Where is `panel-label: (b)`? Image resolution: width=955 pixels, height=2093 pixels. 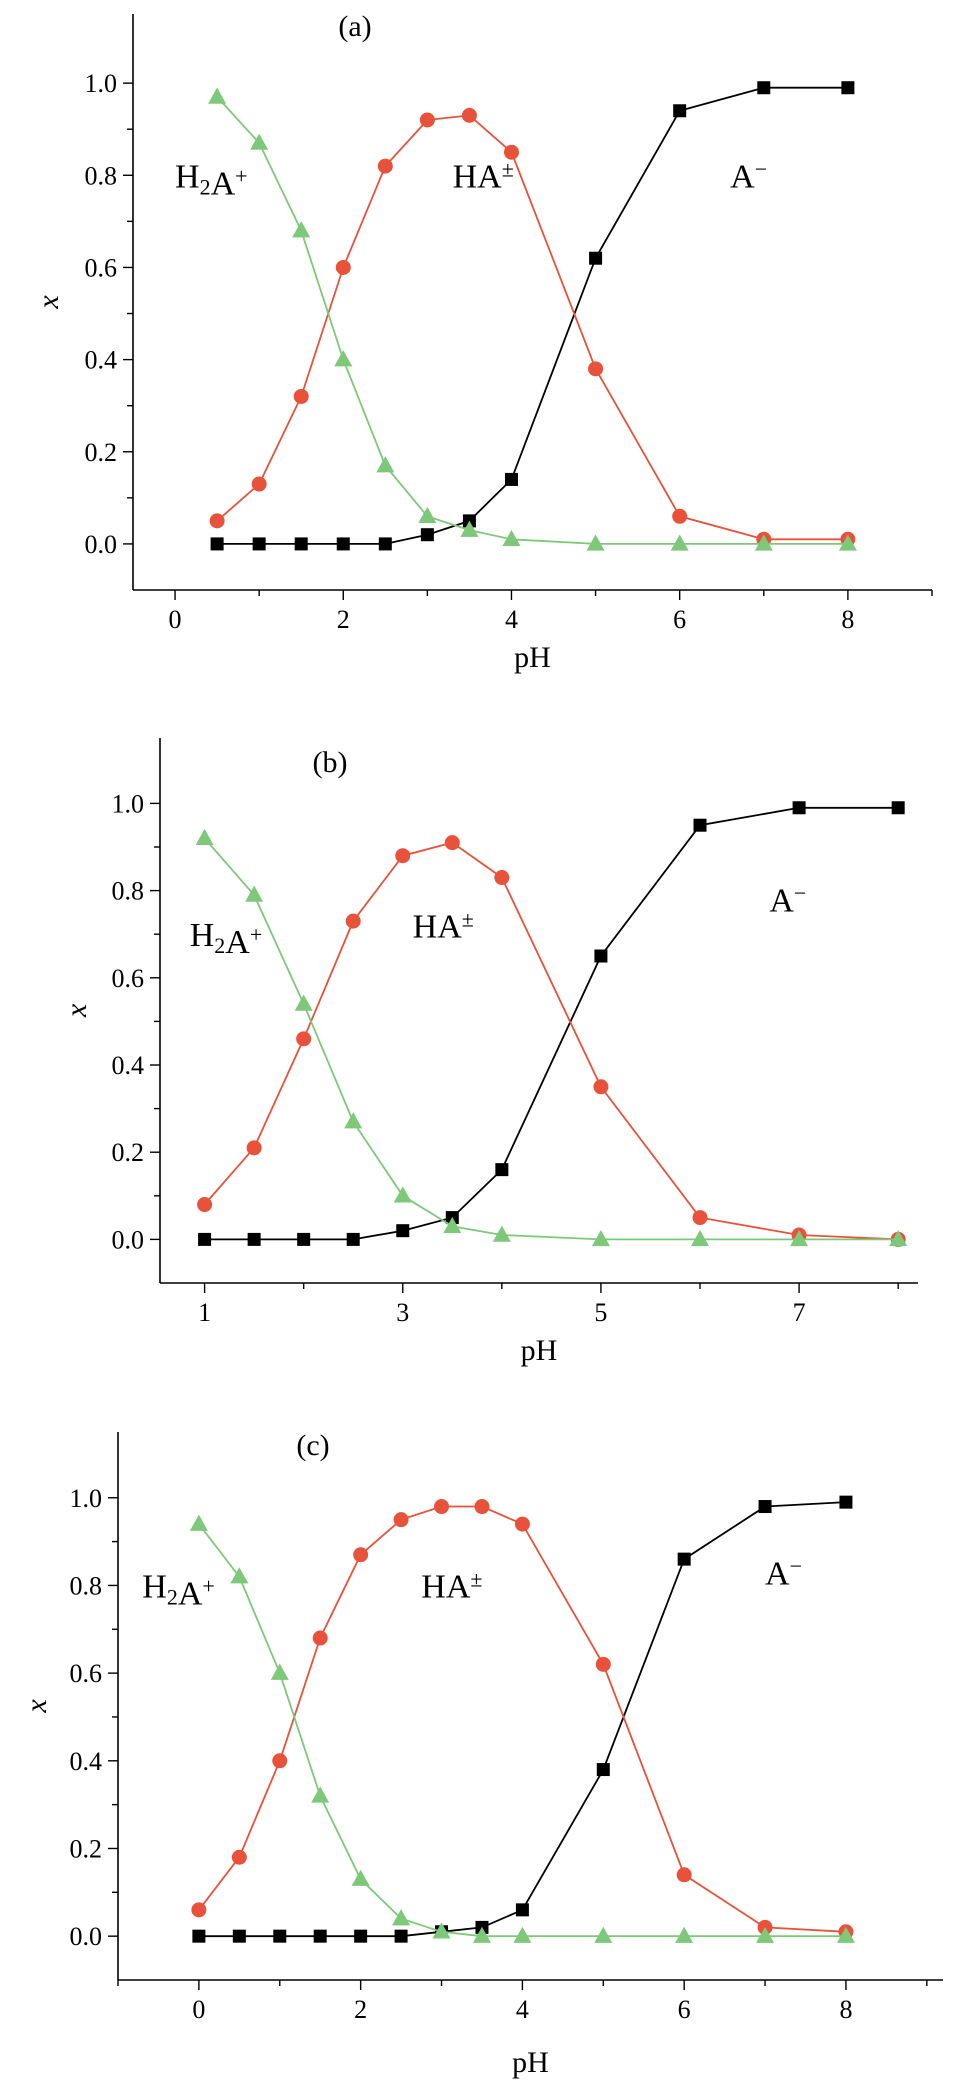
panel-label: (b) is located at coordinates (330, 762).